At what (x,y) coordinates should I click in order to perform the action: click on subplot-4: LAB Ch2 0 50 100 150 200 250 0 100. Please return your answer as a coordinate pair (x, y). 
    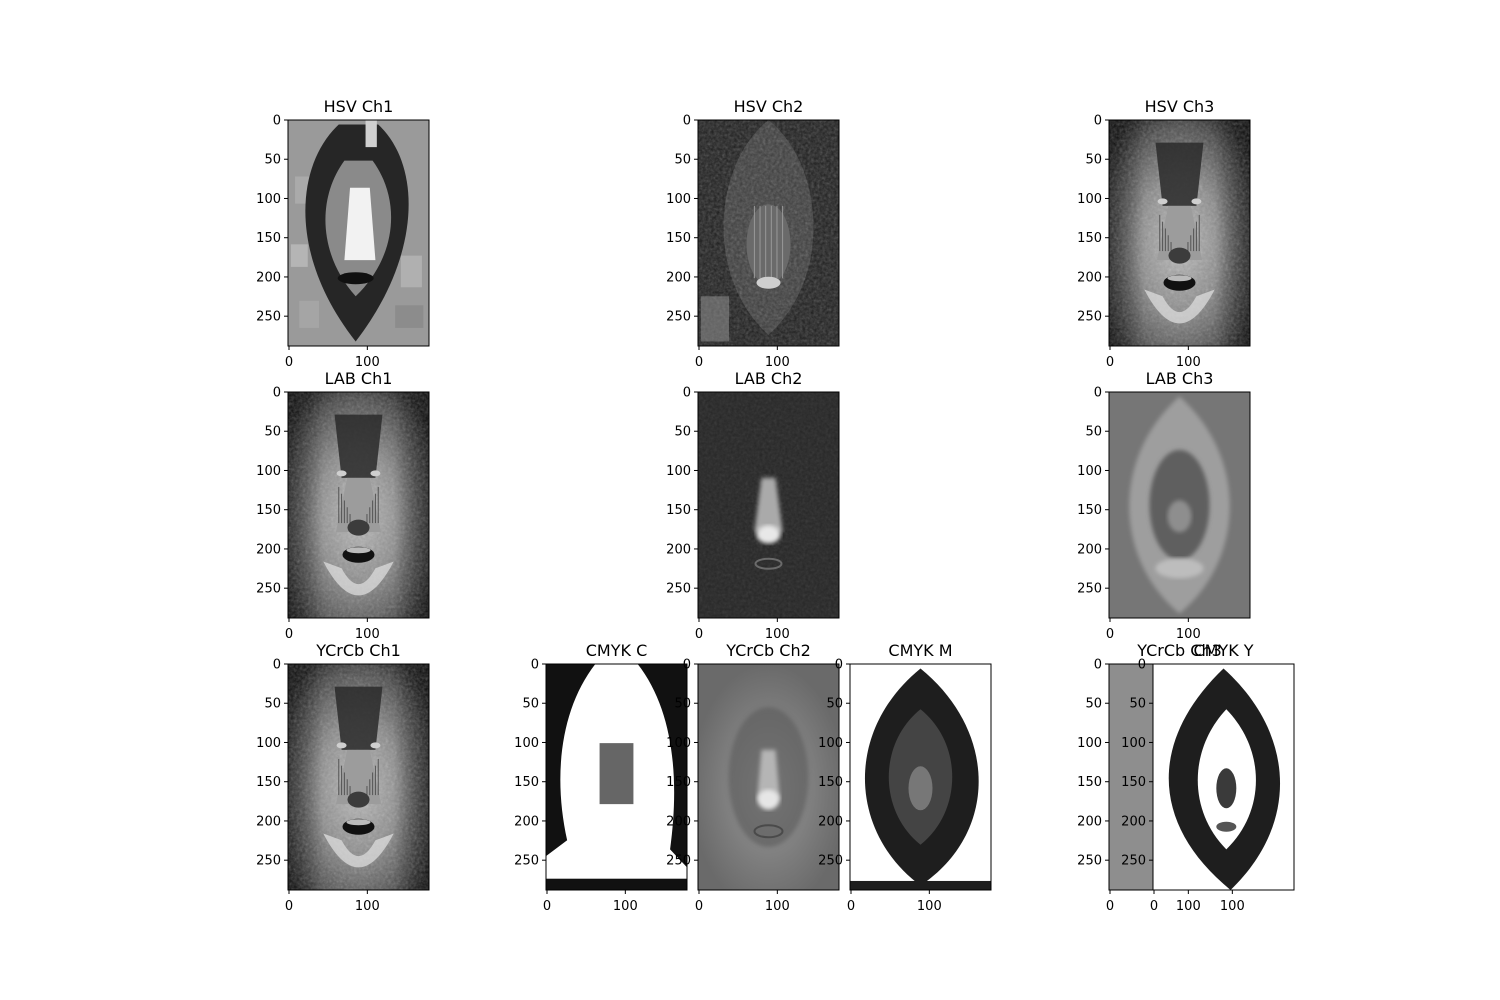
    Looking at the image, I should click on (753, 505).